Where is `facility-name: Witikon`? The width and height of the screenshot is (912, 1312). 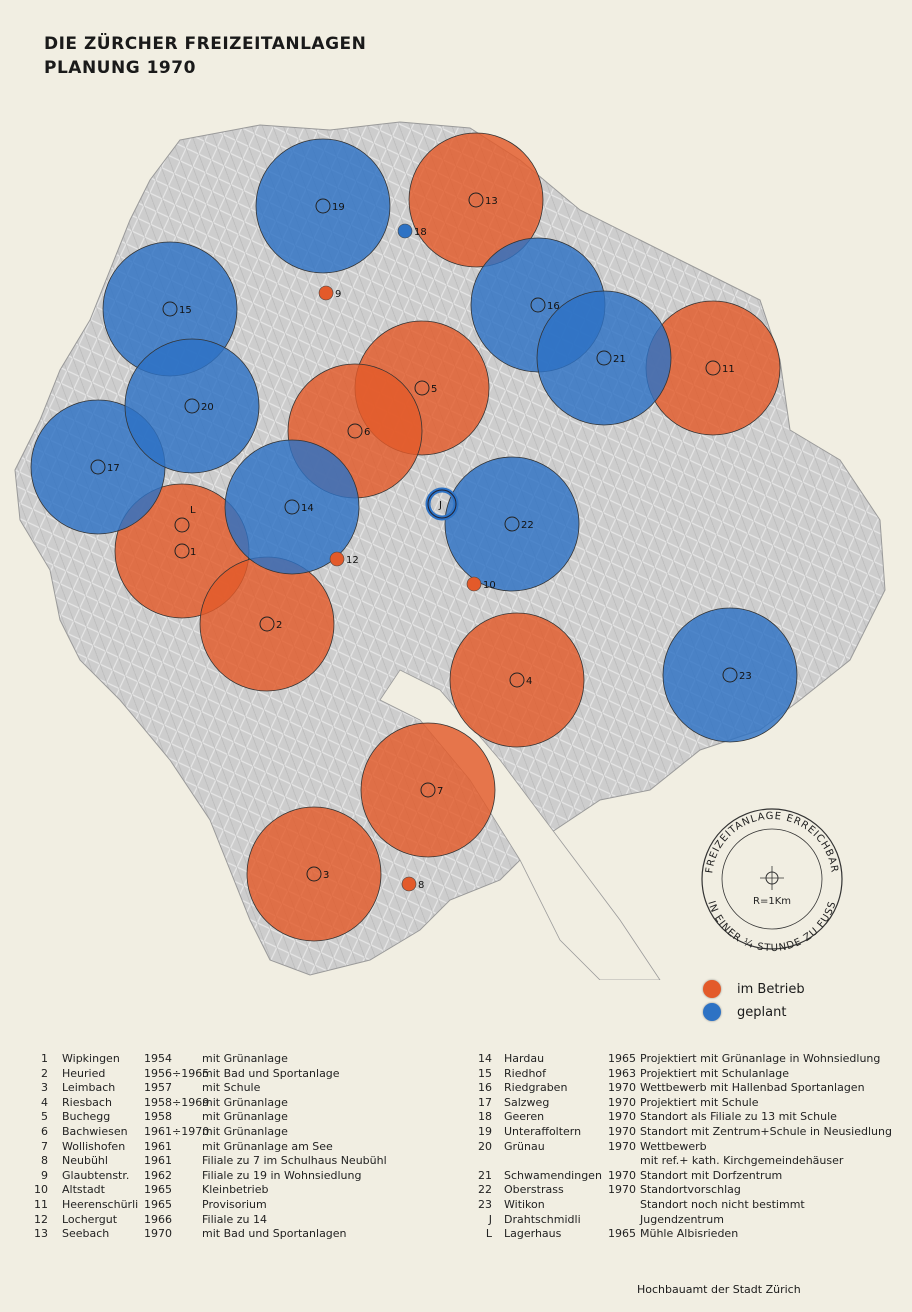 facility-name: Witikon is located at coordinates (524, 1204).